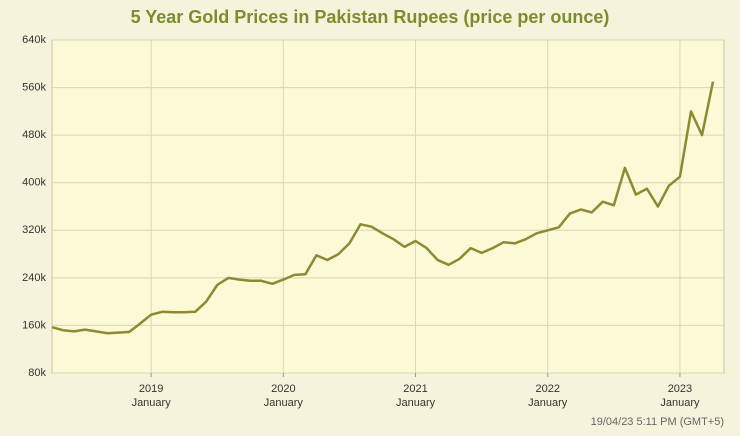 This screenshot has width=740, height=436. I want to click on x-tick-label: 2023 January, so click(680, 396).